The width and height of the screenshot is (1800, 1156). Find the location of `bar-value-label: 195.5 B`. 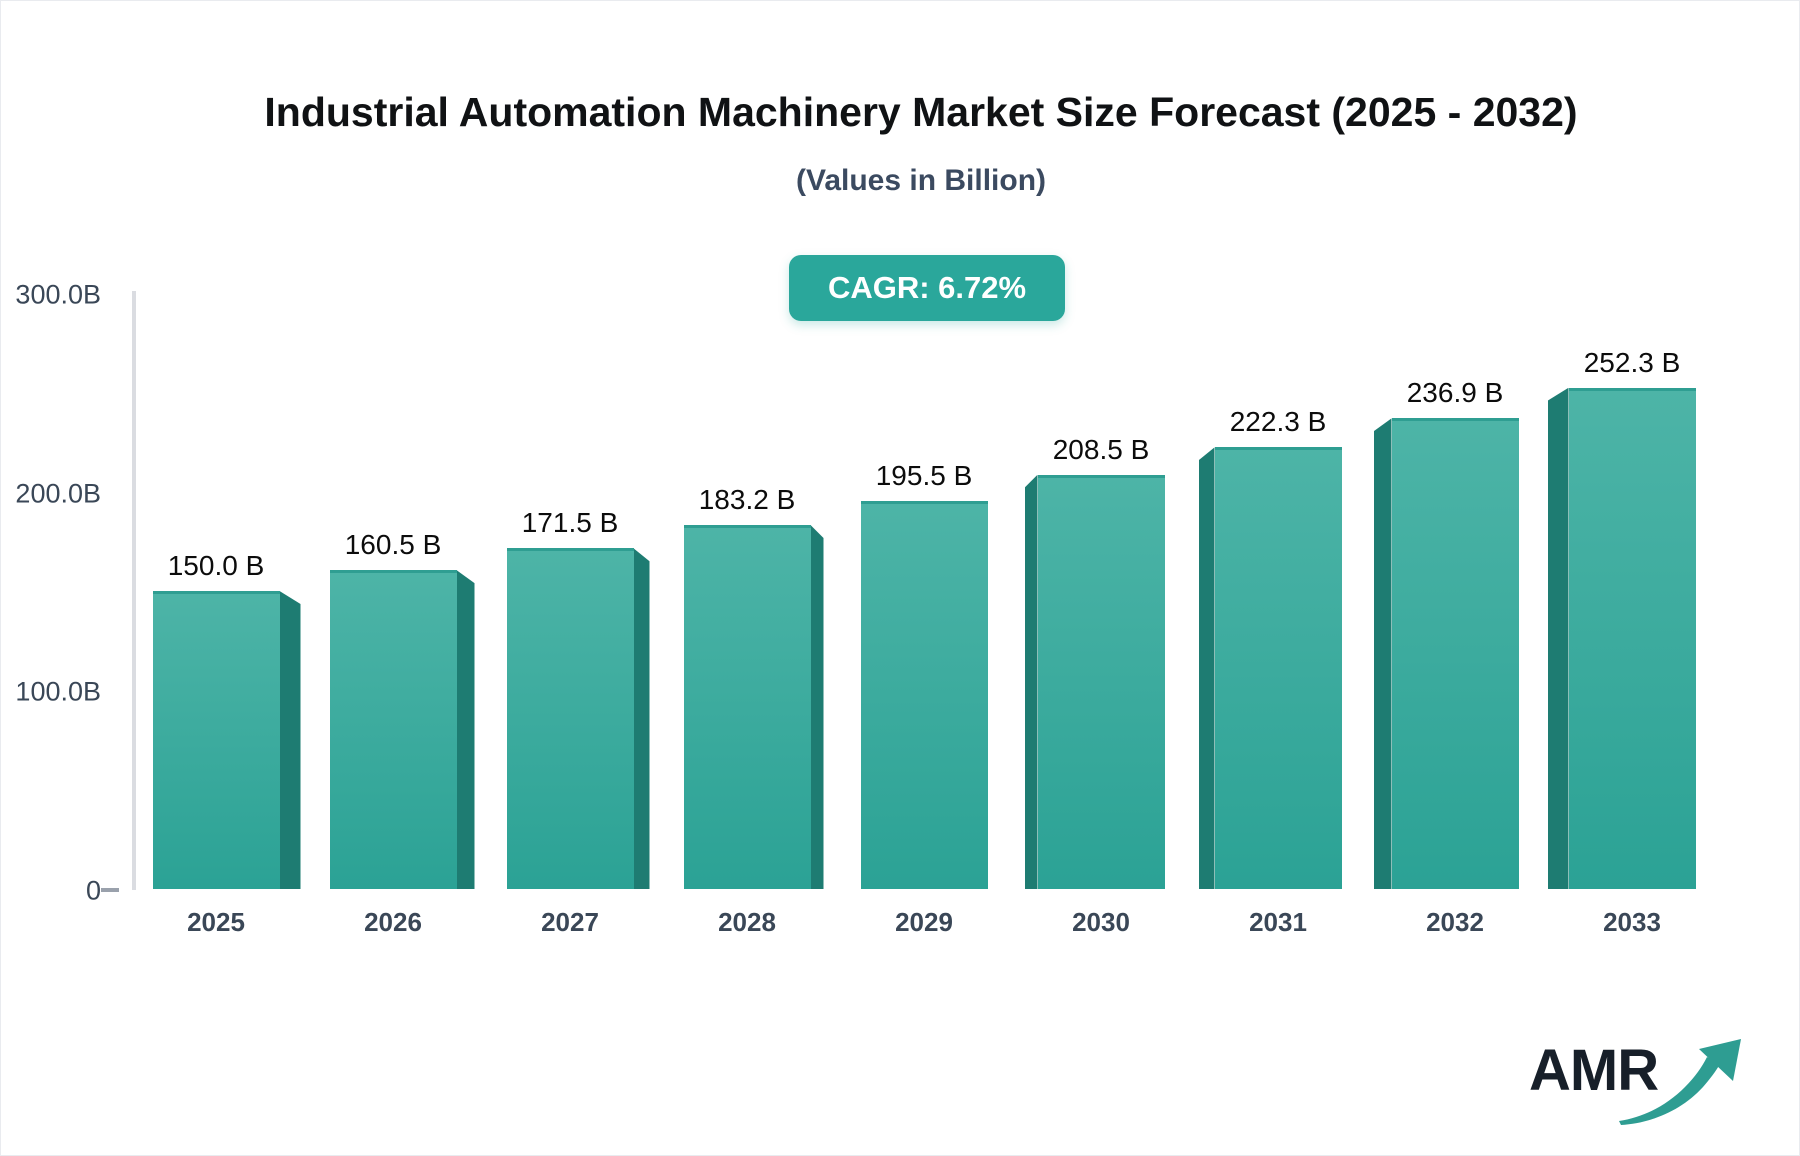

bar-value-label: 195.5 B is located at coordinates (924, 475).